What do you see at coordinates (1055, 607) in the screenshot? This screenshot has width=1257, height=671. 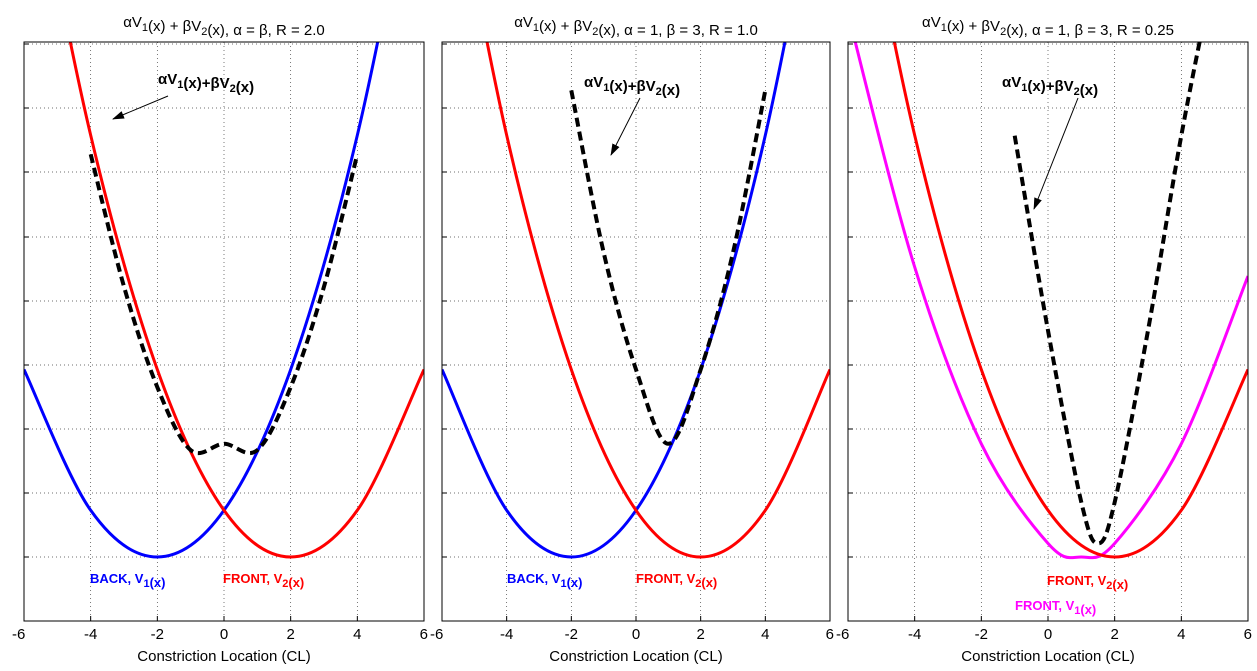 I see `curve-label-2: FRONT, V1(x)` at bounding box center [1055, 607].